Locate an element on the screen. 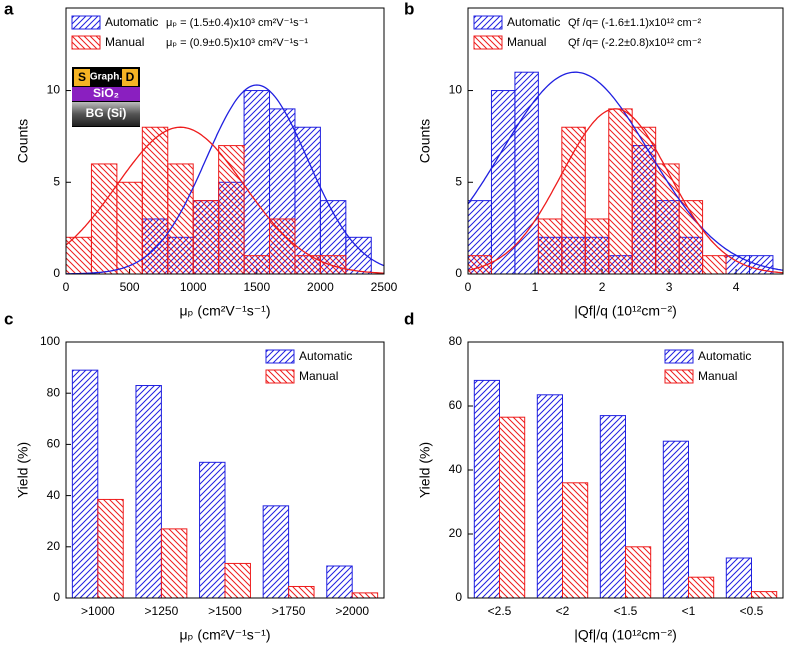 This screenshot has height=653, width=787. gate-layer is located at coordinates (106, 114).